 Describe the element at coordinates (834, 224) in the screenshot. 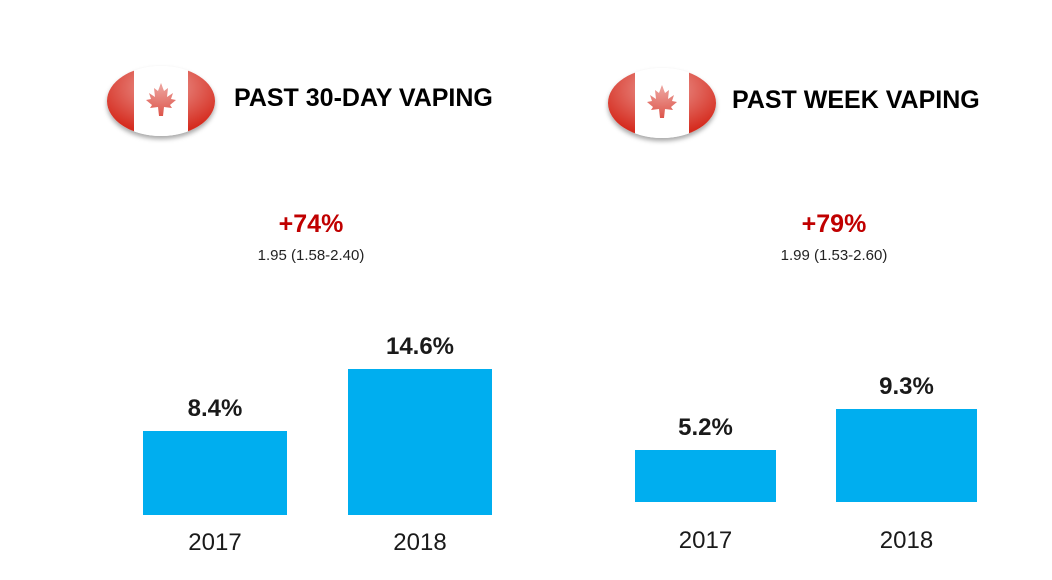

I see `percent-change: +79%` at that location.